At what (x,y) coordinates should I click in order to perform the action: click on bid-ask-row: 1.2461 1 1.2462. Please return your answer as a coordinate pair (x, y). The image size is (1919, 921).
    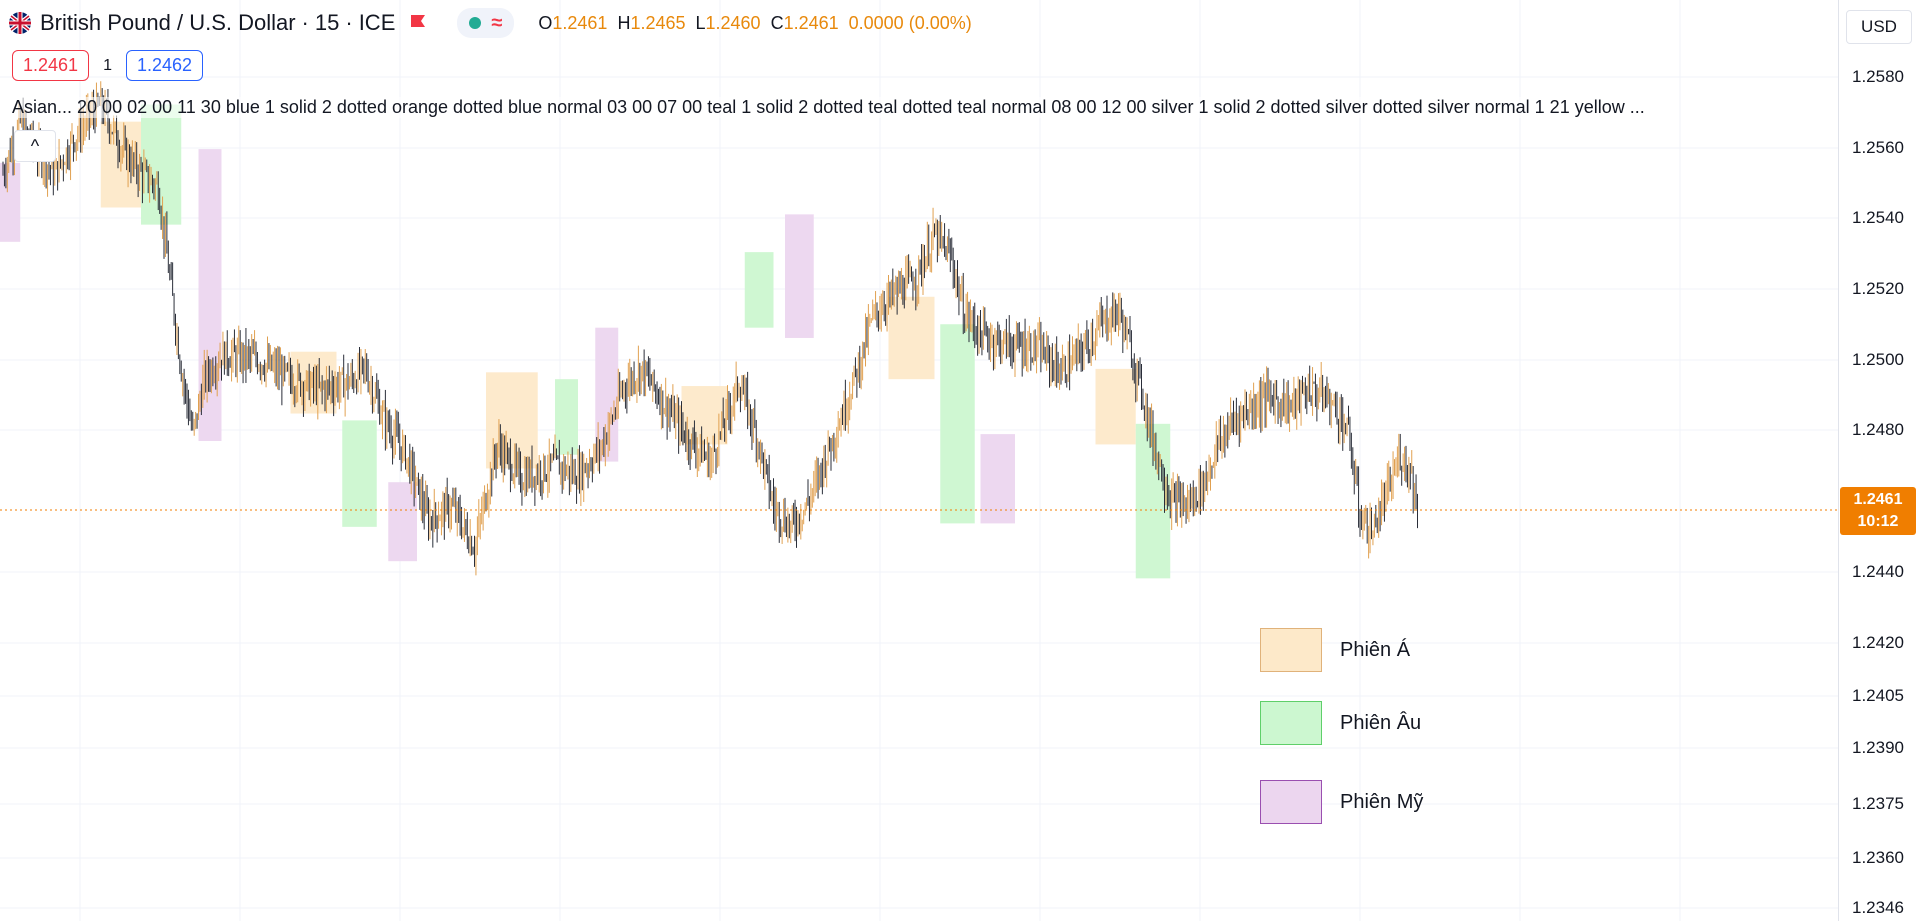
    Looking at the image, I should click on (108, 65).